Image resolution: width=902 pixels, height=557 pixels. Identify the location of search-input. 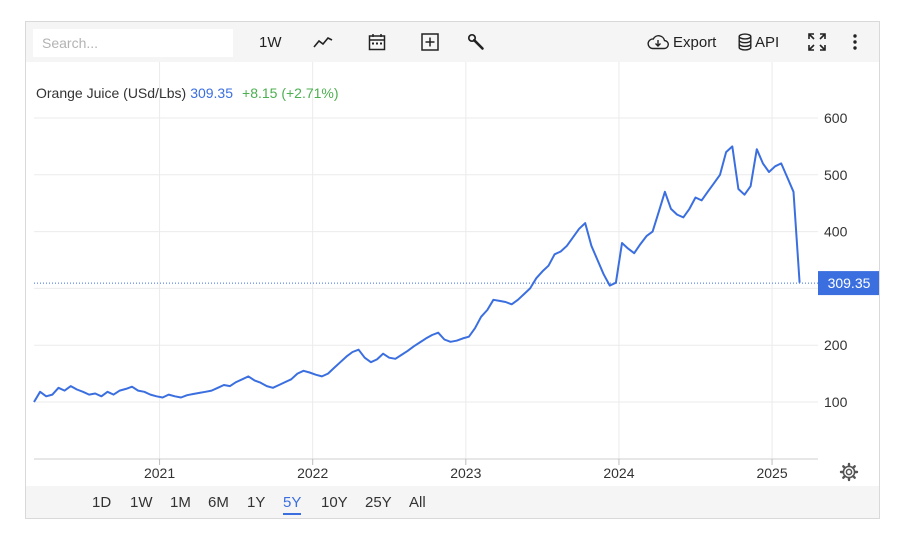
(133, 43).